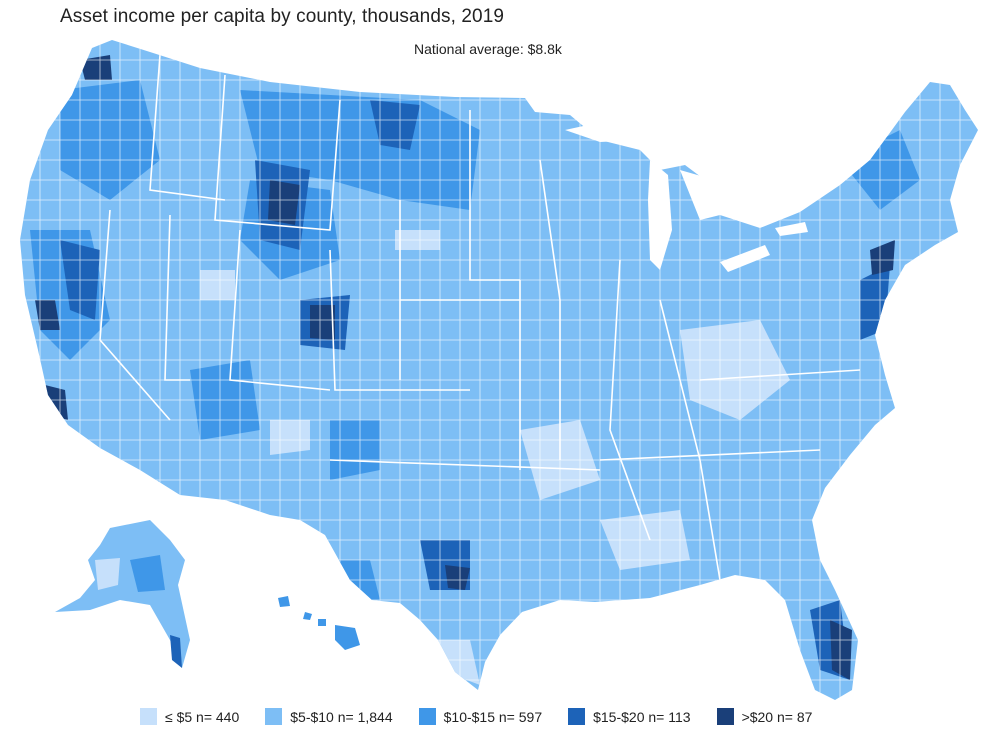 This screenshot has height=739, width=1000. I want to click on lake-huron, so click(700, 195).